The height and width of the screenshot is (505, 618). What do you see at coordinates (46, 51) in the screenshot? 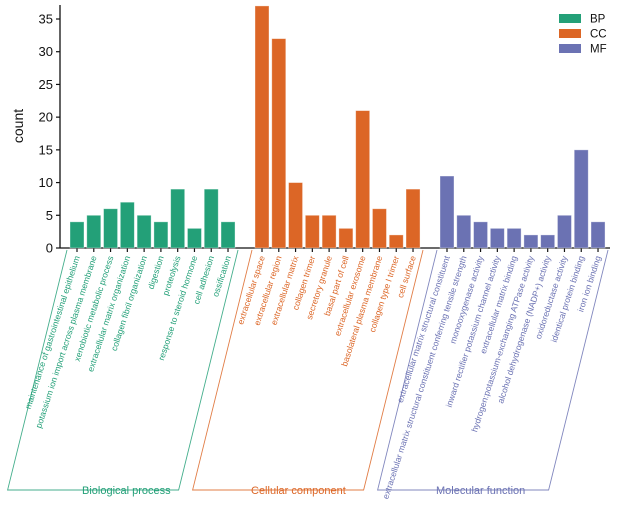
I see `y-tick-label: 30` at bounding box center [46, 51].